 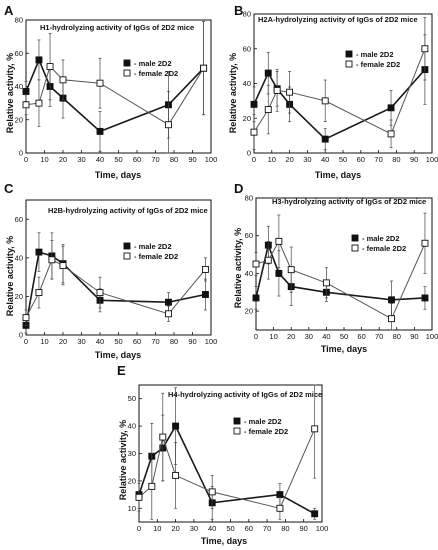 I want to click on x-tick-label-a: 10, so click(x=44, y=159).